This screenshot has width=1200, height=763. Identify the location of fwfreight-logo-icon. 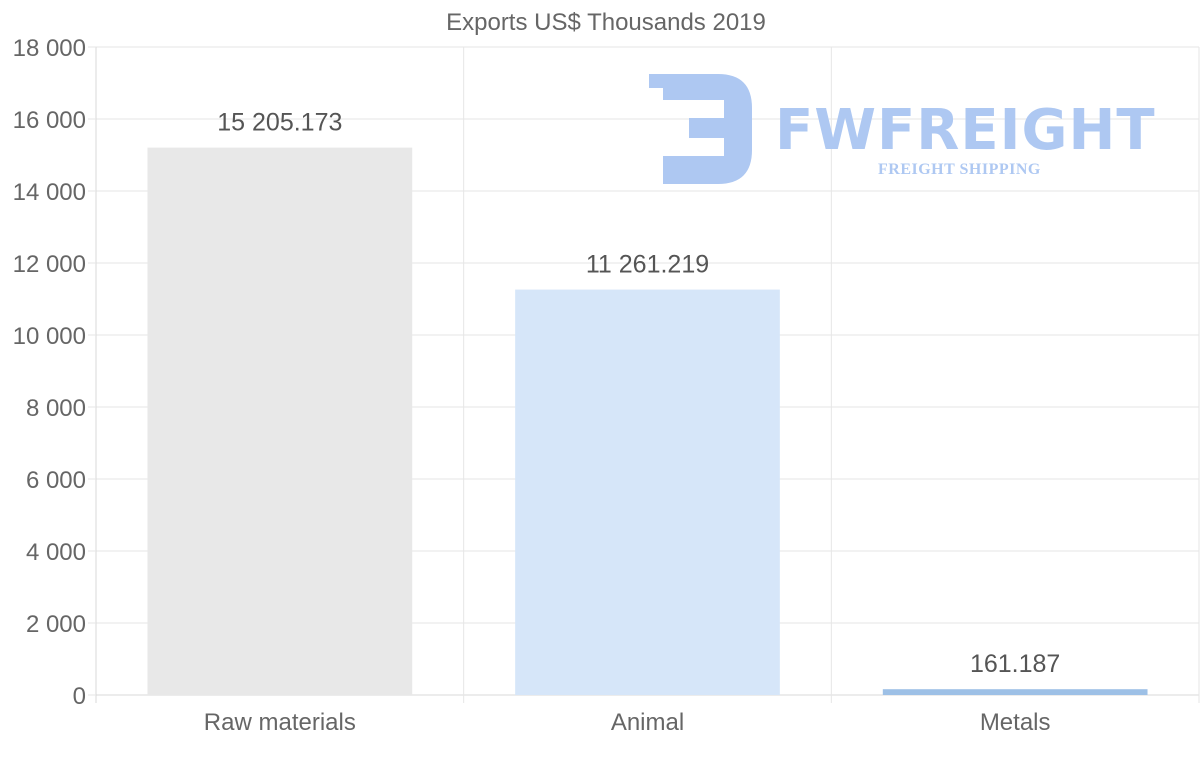
(700, 129).